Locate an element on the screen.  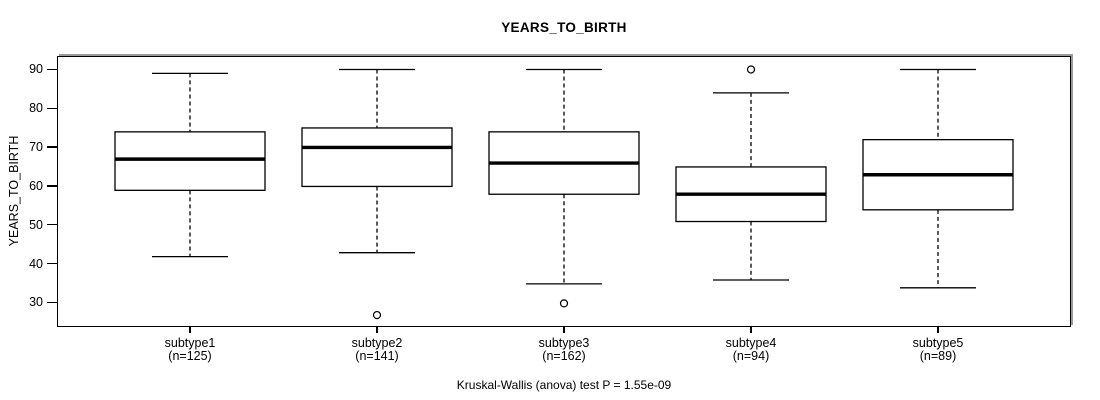
y-tick-label: 30 is located at coordinates (36, 302).